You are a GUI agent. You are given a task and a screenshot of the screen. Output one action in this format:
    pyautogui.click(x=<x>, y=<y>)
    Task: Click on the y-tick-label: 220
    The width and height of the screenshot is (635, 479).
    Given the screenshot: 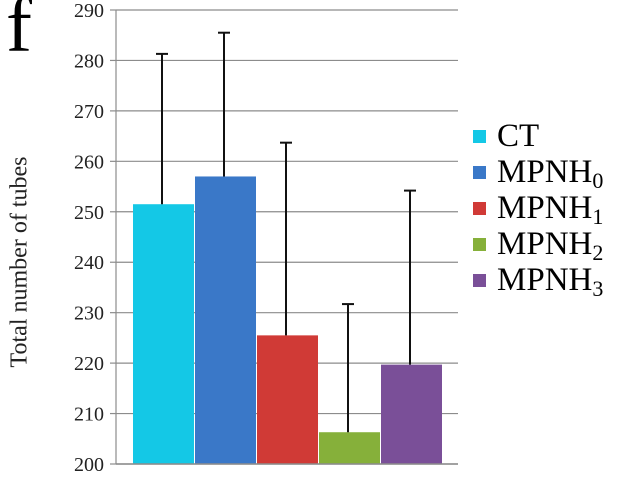 What is the action you would take?
    pyautogui.click(x=89, y=364)
    